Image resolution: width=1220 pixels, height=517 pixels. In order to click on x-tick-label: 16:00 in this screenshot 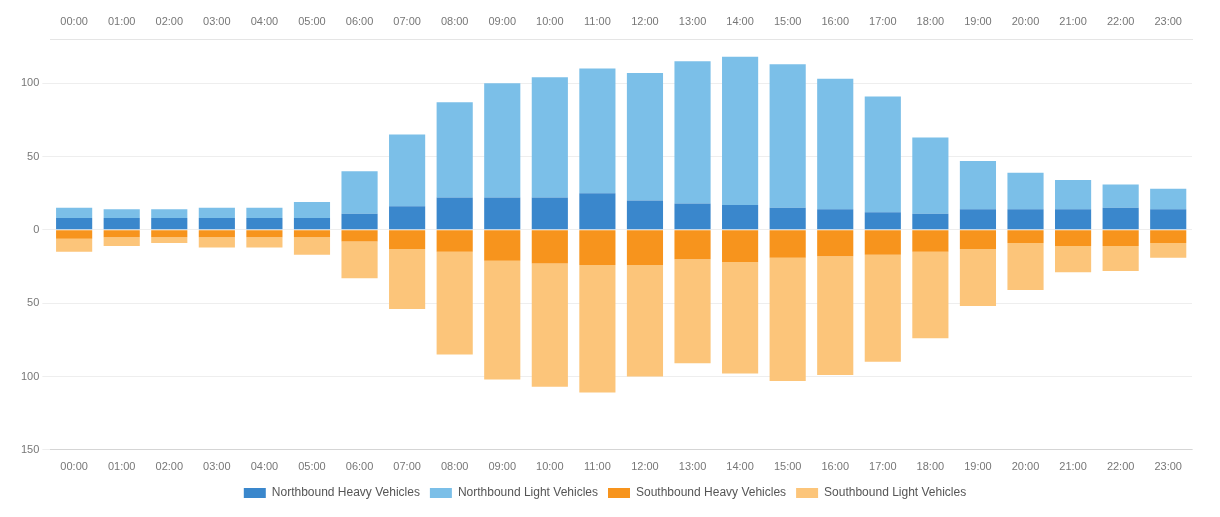, I will do `click(835, 466)`.